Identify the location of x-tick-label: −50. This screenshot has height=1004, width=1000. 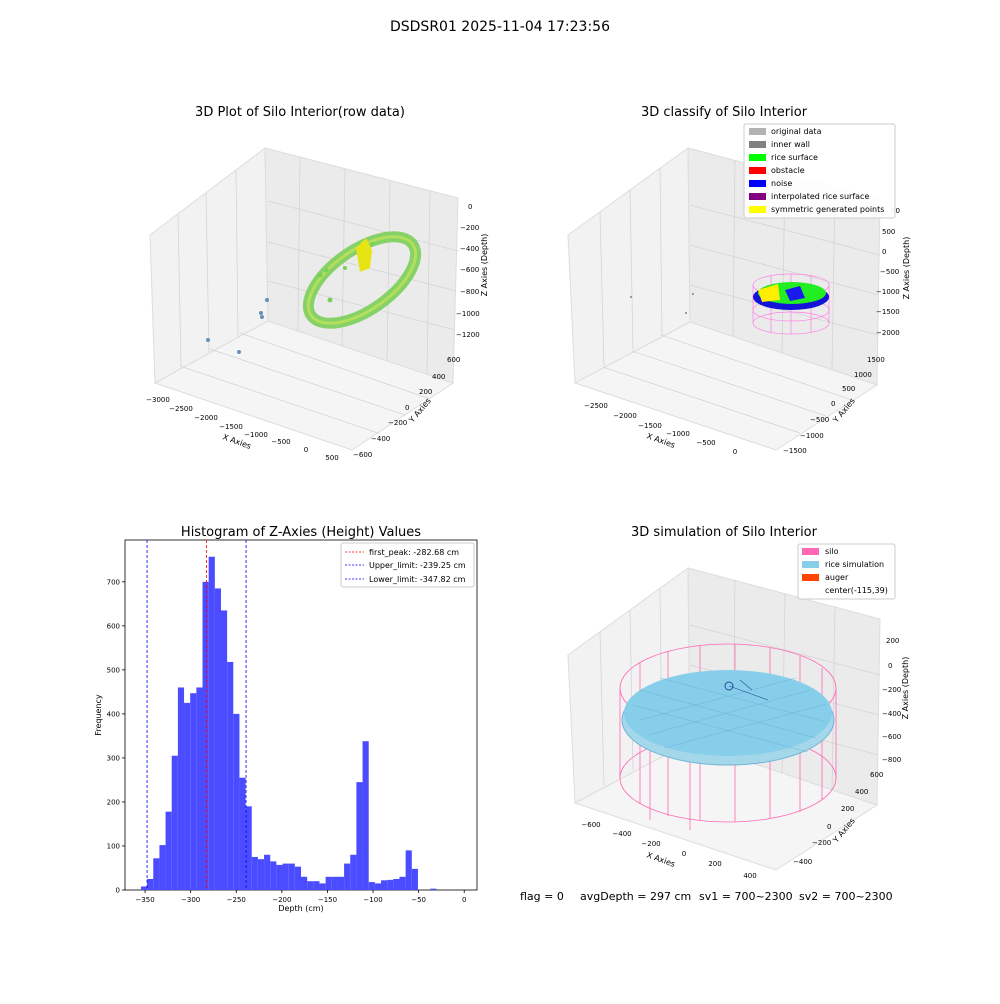
(418, 900).